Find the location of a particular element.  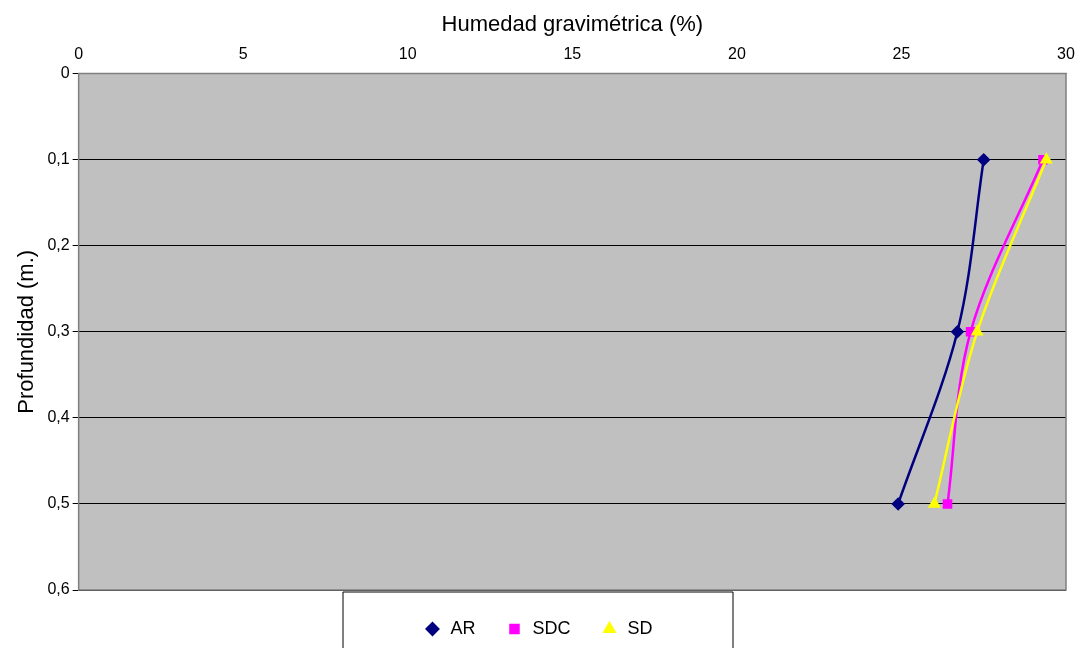

y-axis-title: Profundidad (m.) is located at coordinates (26, 331).